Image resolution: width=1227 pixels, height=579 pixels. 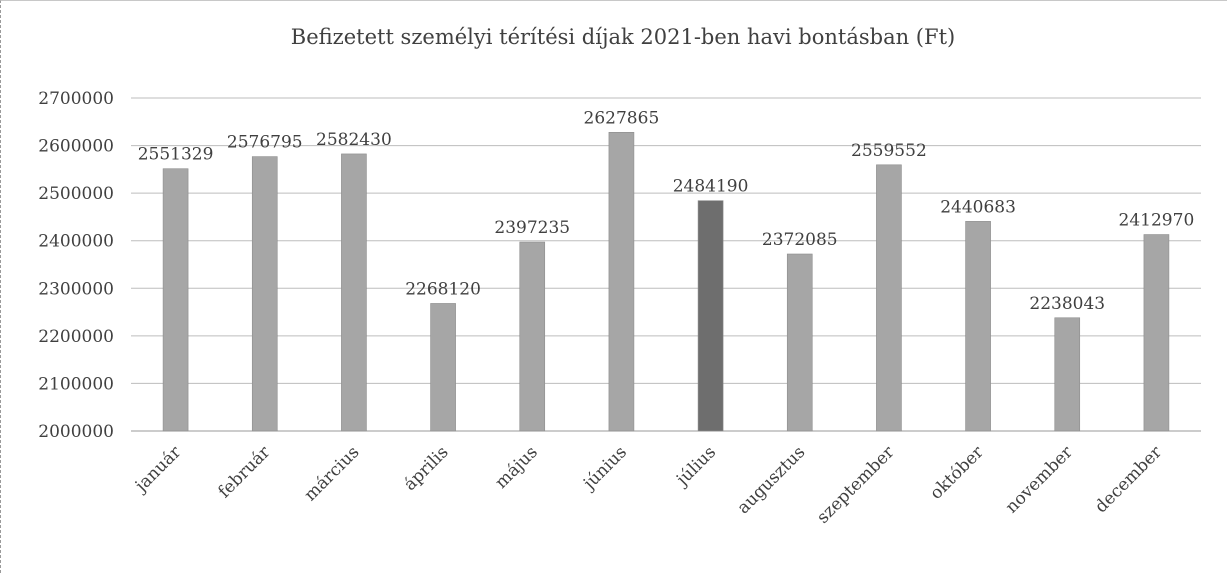 I want to click on data-label: 2268120, so click(x=443, y=289).